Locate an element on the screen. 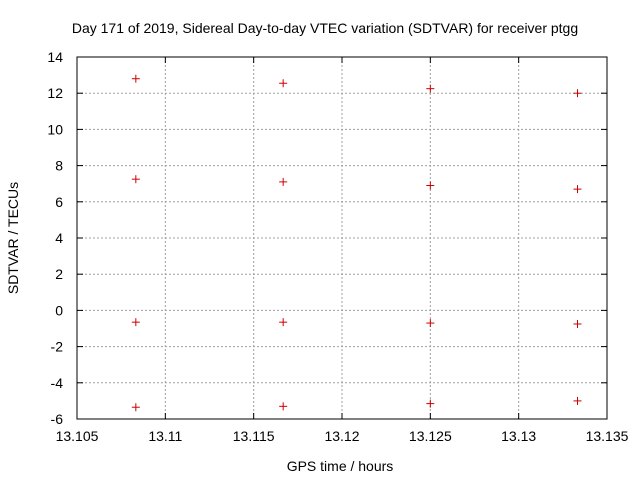  y-axis-label: SDTVAR / TECUs is located at coordinates (13, 238).